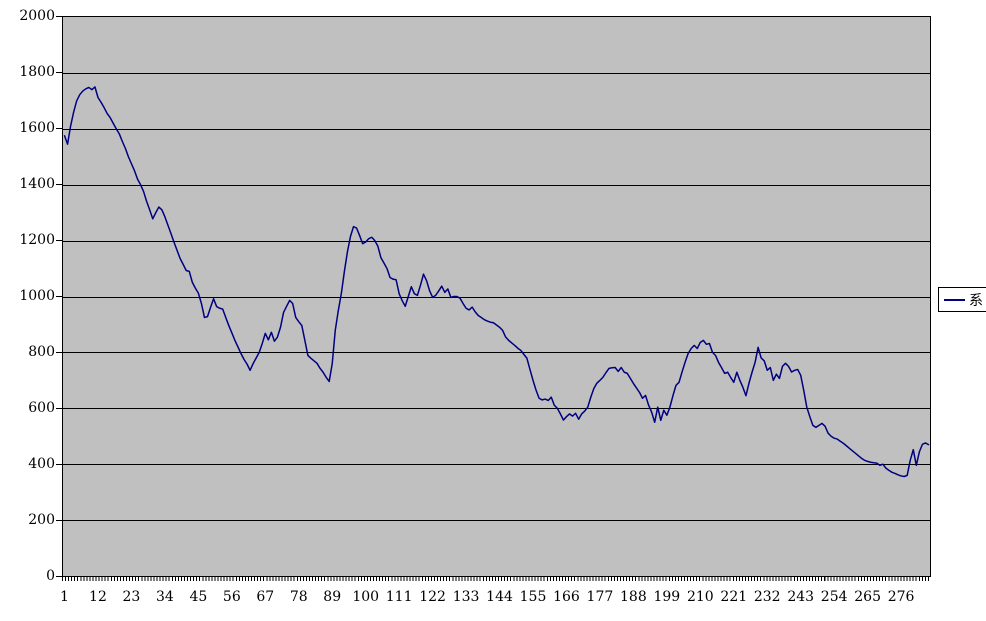 The width and height of the screenshot is (986, 621). I want to click on legend: 系, so click(962, 299).